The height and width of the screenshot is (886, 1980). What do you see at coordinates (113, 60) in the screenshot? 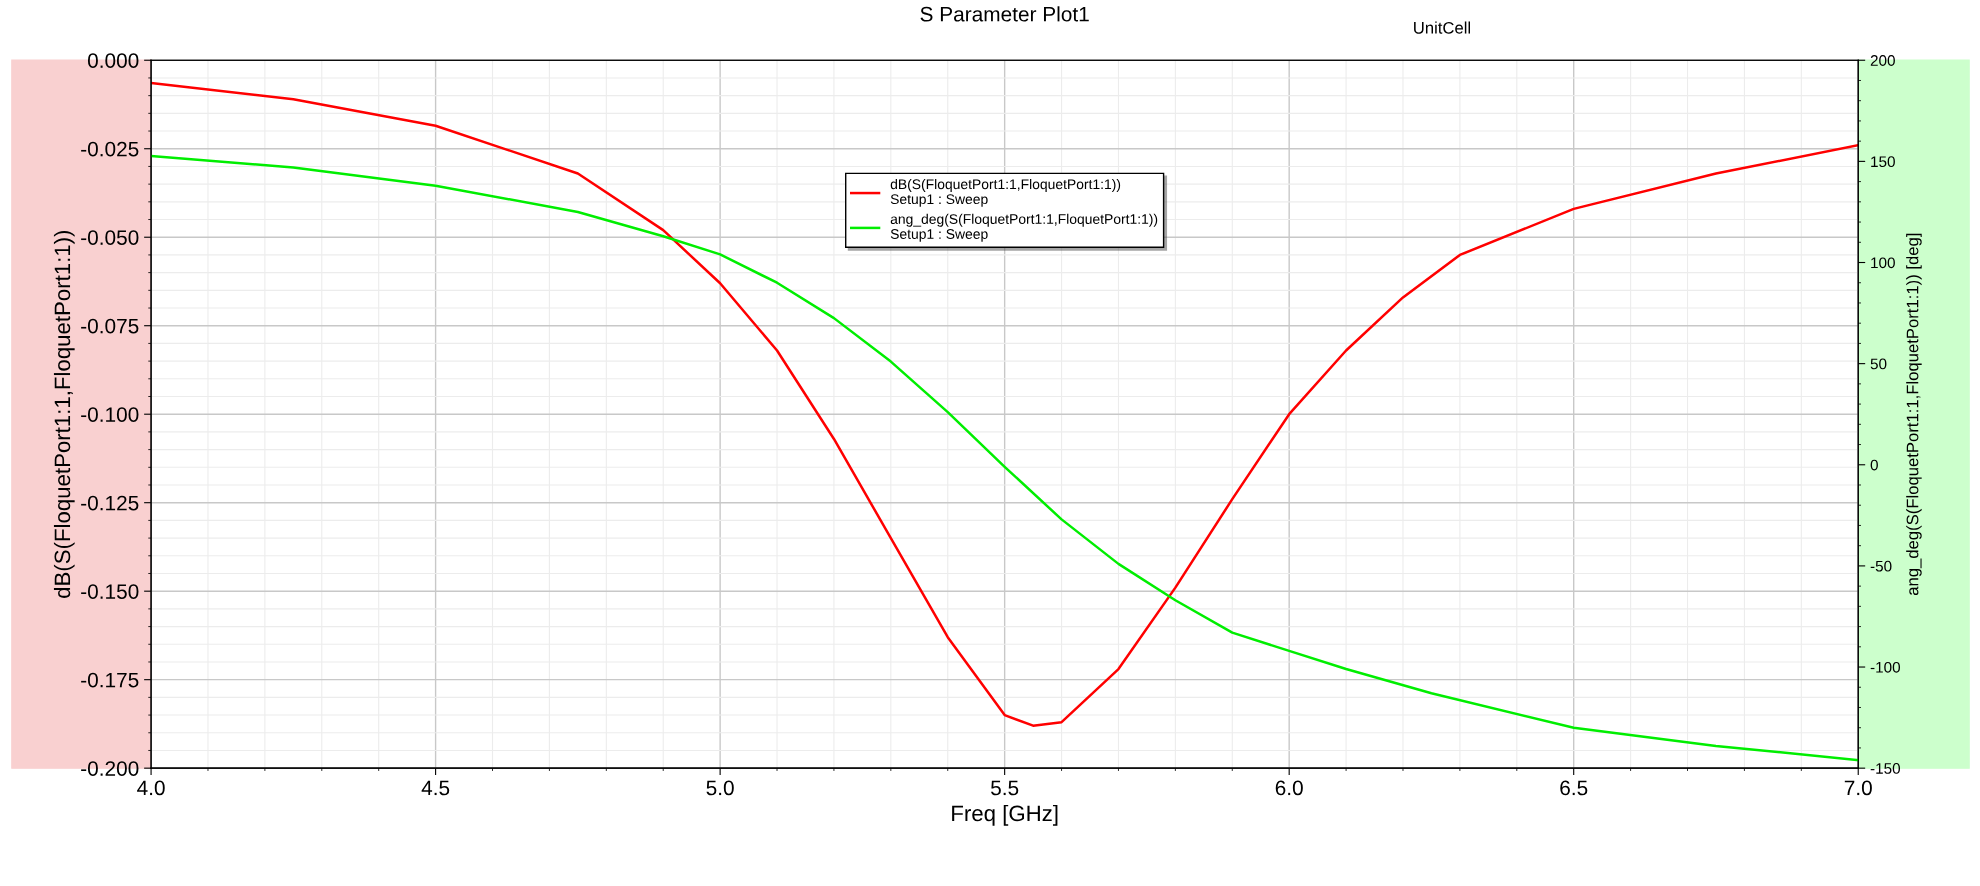
I see `y-tick-label: 0.000` at bounding box center [113, 60].